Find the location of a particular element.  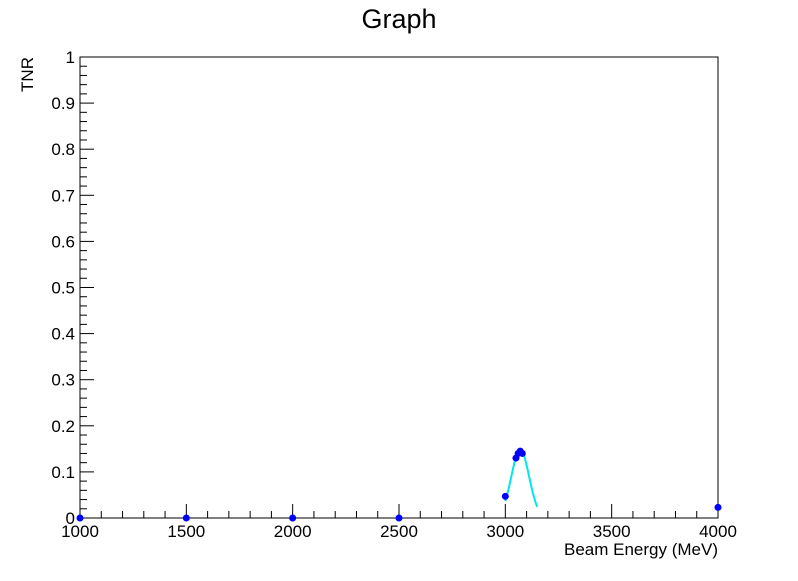

chart-title: Graph is located at coordinates (398, 19).